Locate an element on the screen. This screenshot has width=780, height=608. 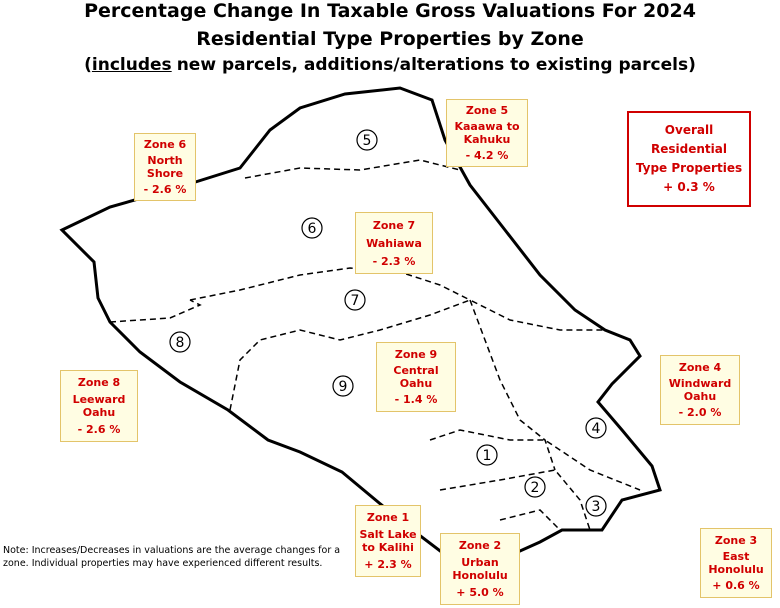
zone-change: + 0.6 % is located at coordinates (736, 586).